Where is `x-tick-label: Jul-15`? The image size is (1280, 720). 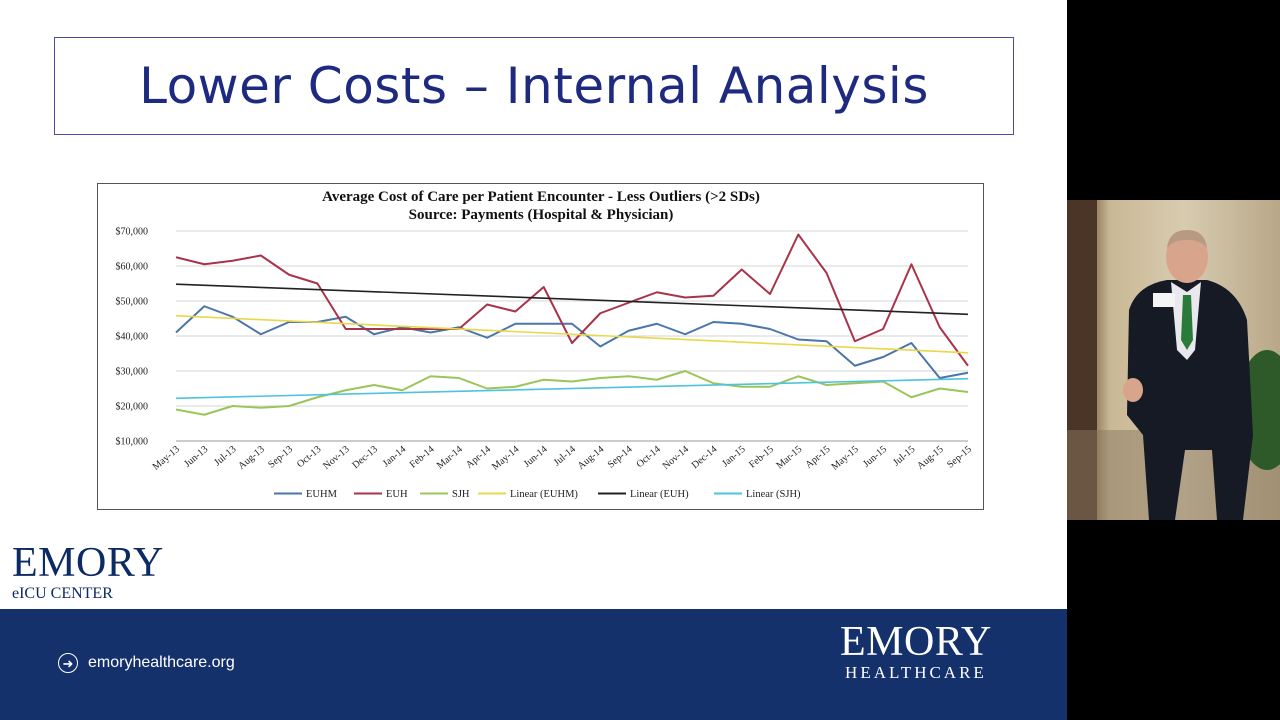
x-tick-label: Jul-15 is located at coordinates (904, 456).